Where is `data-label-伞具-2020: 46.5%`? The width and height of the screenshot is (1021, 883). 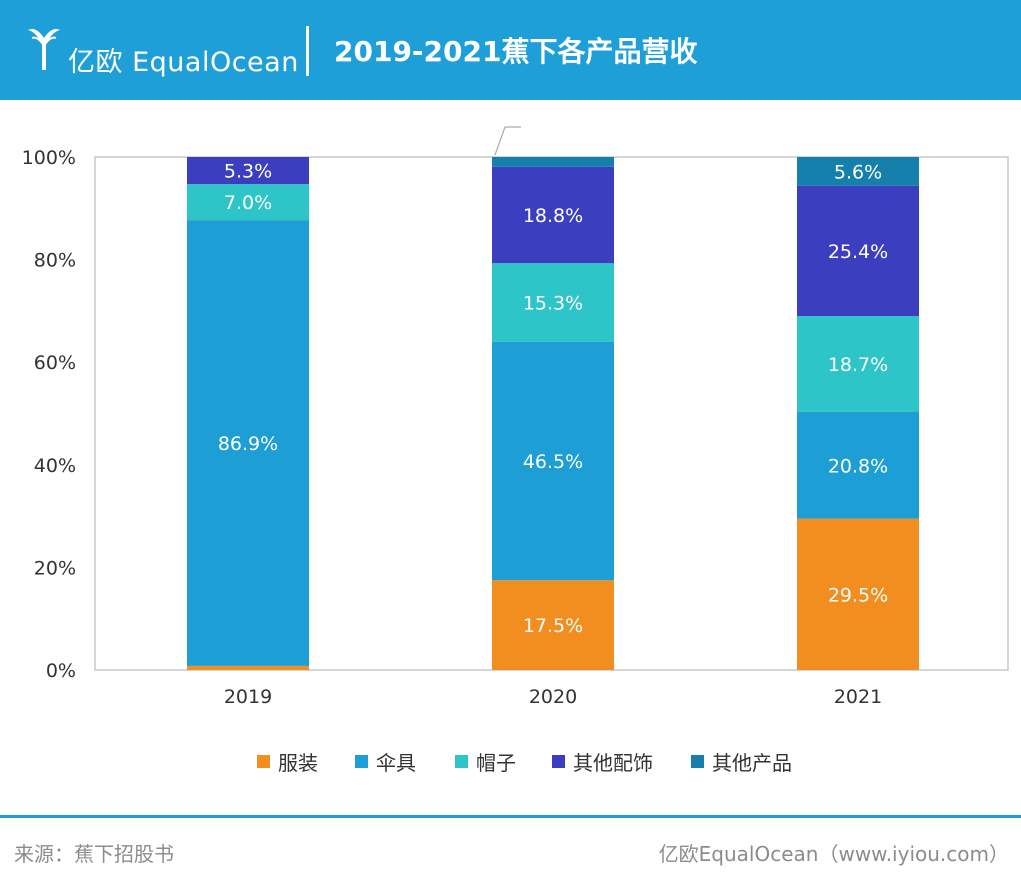 data-label-伞具-2020: 46.5% is located at coordinates (553, 462).